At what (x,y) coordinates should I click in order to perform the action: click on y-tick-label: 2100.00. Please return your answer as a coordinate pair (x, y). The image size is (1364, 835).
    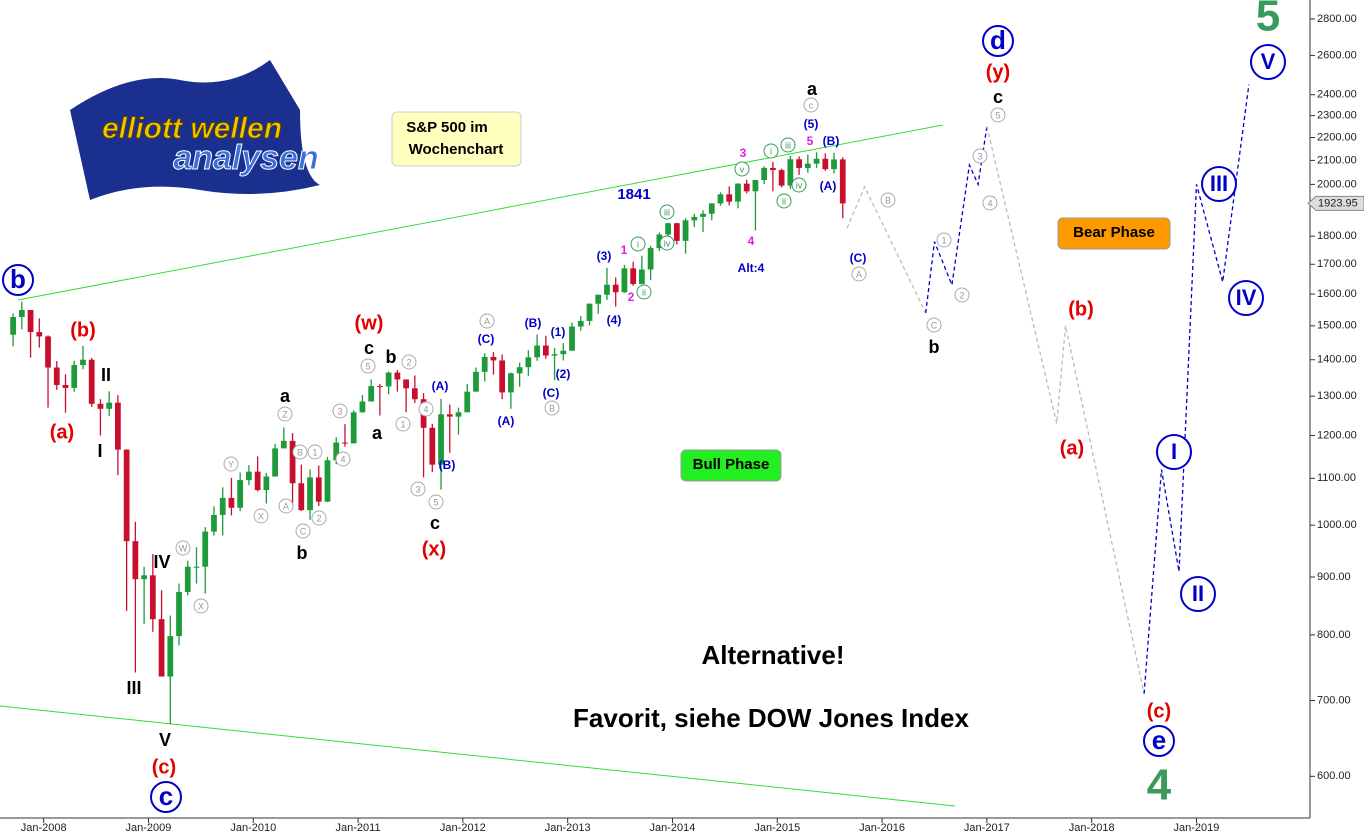
    Looking at the image, I should click on (1337, 160).